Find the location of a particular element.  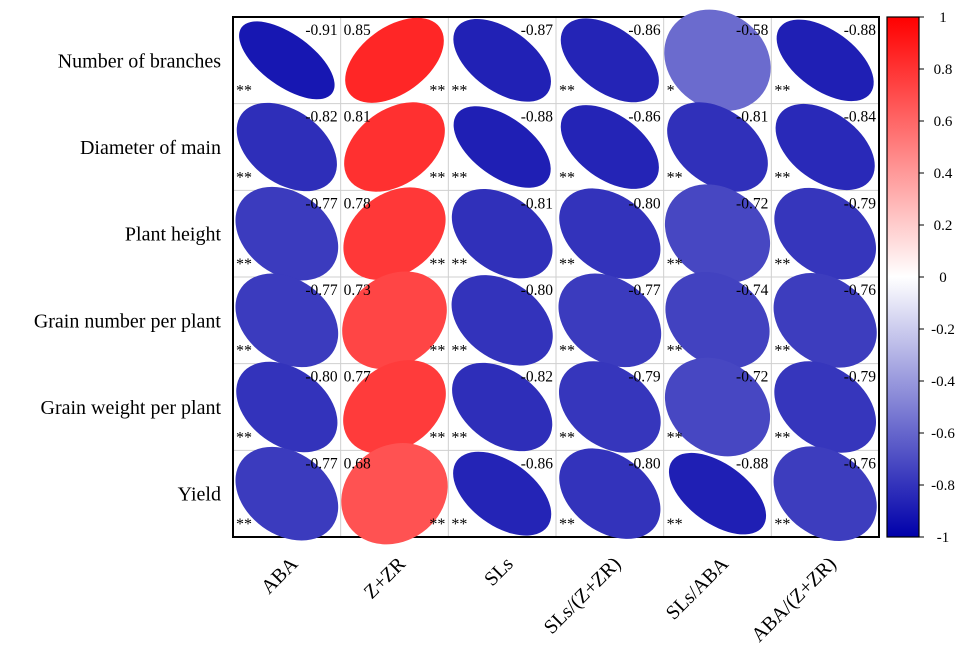

colorbar-tick-label: -1 is located at coordinates (943, 538).